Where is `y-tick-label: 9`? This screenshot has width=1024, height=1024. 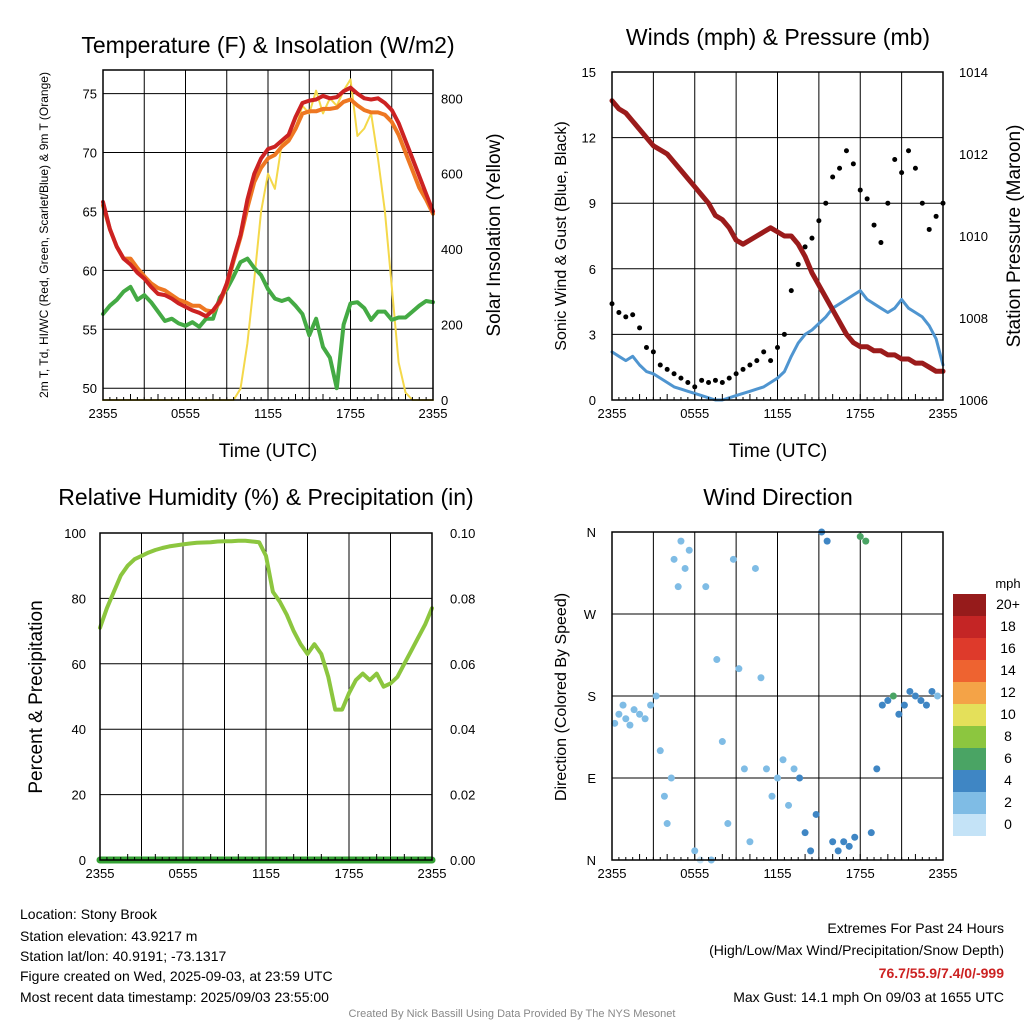 y-tick-label: 9 is located at coordinates (592, 203).